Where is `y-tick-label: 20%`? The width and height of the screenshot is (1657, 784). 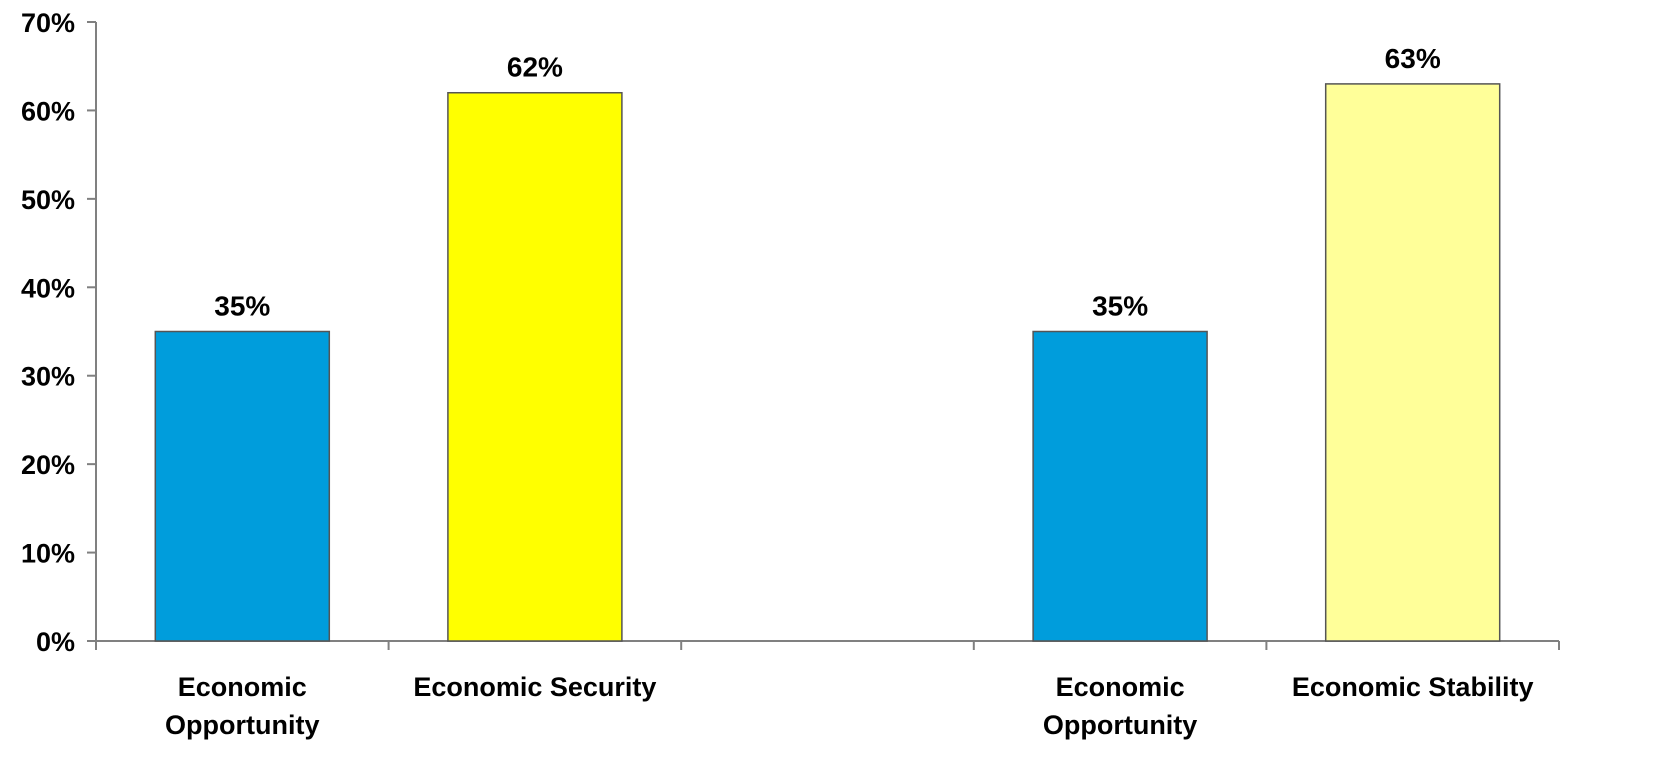 y-tick-label: 20% is located at coordinates (48, 465).